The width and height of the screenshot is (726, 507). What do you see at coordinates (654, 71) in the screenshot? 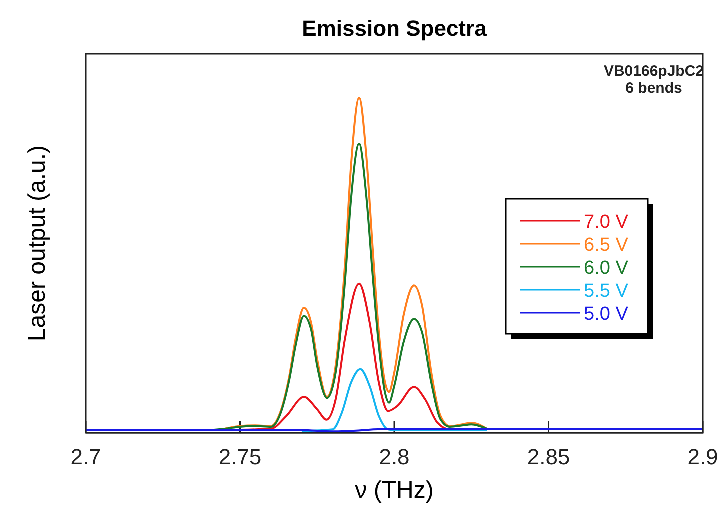
I see `text: VB0166pJbC2` at bounding box center [654, 71].